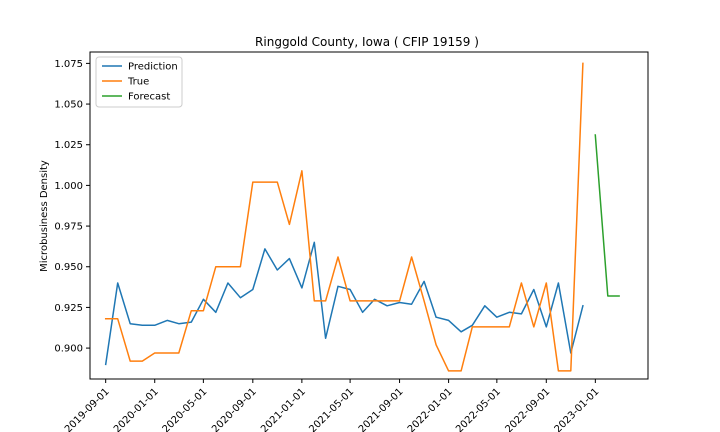  I want to click on y-axis-label: Microbusiness Density, so click(44, 216).